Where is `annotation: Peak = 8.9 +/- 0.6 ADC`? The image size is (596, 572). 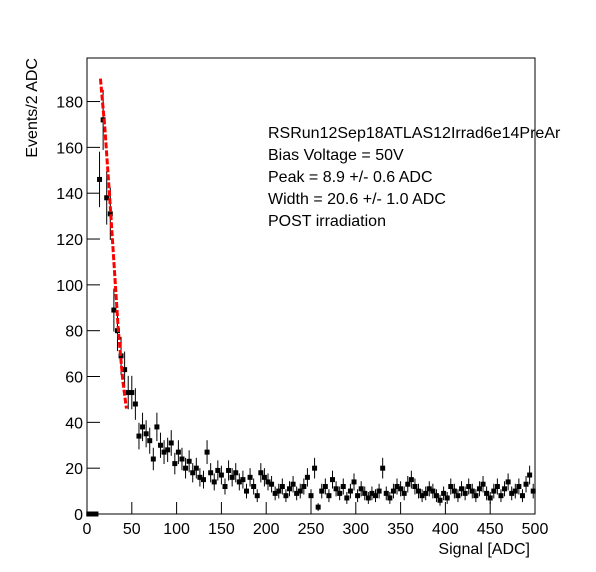
annotation: Peak = 8.9 +/- 0.6 ADC is located at coordinates (350, 177).